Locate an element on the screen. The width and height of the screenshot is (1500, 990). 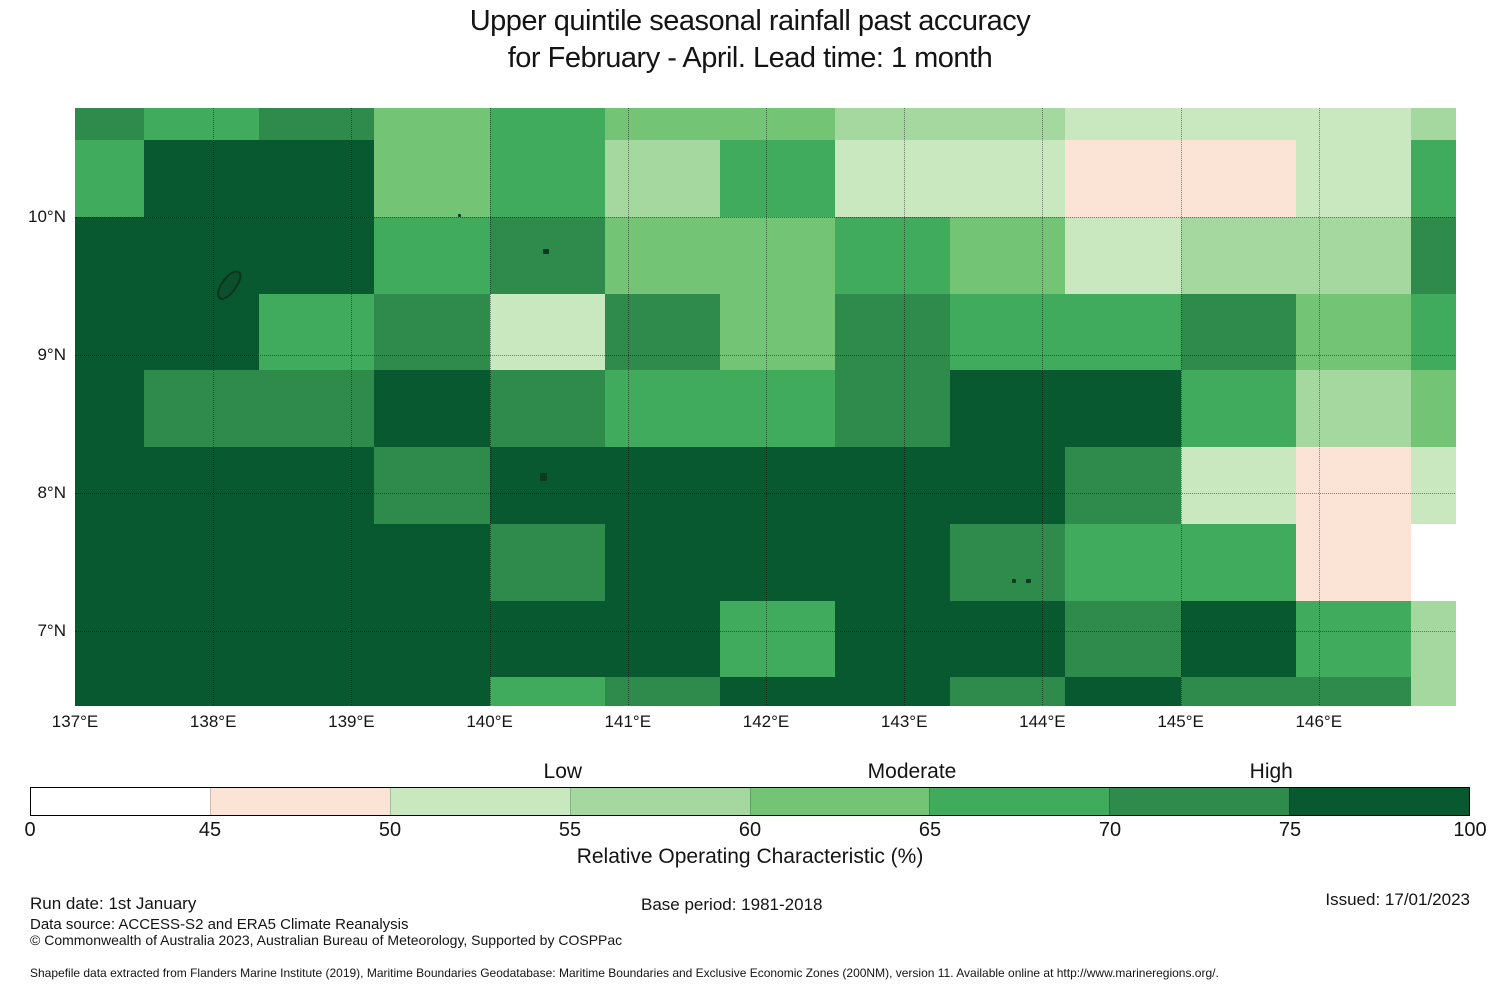
x-tick-label: 143°E is located at coordinates (904, 721).